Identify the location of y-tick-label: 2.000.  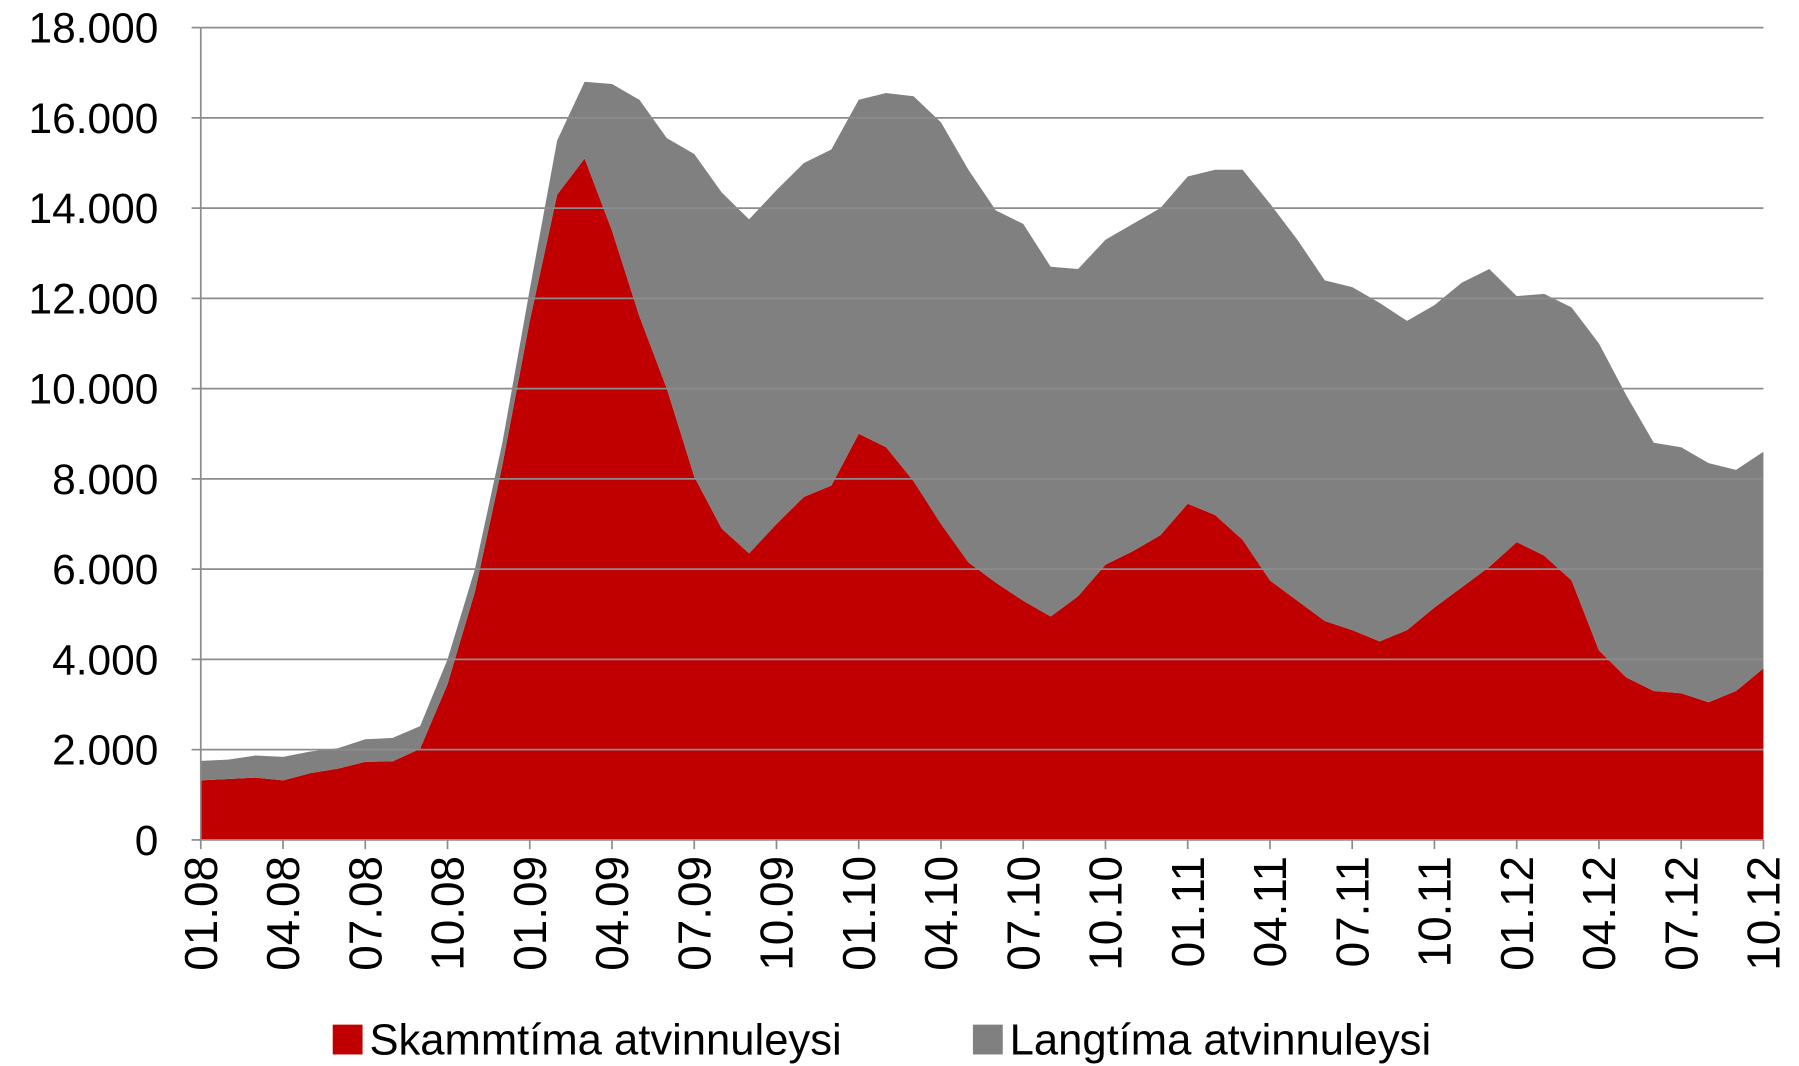
(105, 750).